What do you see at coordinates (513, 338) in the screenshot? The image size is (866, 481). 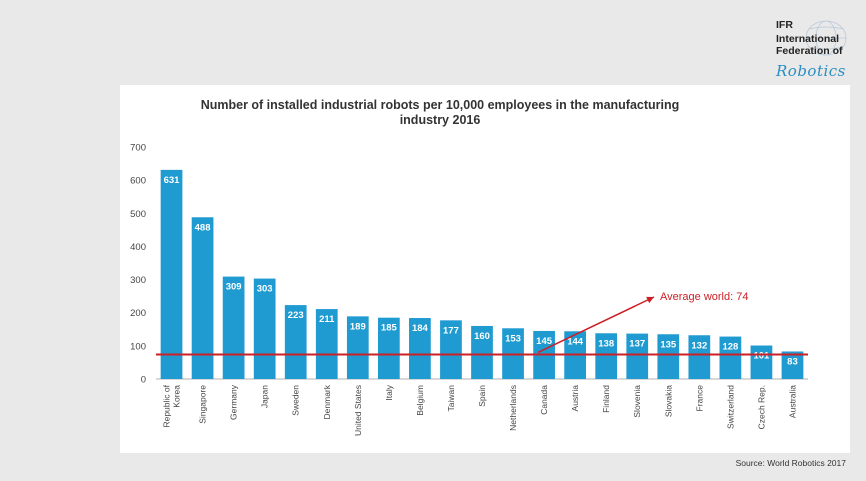 I see `bar-value-label: 153` at bounding box center [513, 338].